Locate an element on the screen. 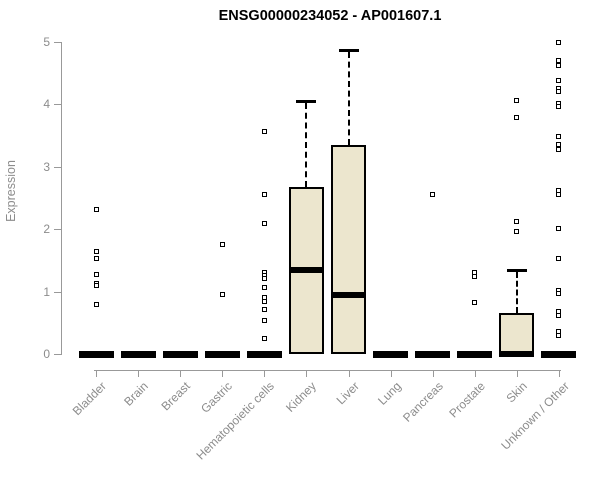 Image resolution: width=600 pixels, height=500 pixels. x-axis-line is located at coordinates (327, 370).